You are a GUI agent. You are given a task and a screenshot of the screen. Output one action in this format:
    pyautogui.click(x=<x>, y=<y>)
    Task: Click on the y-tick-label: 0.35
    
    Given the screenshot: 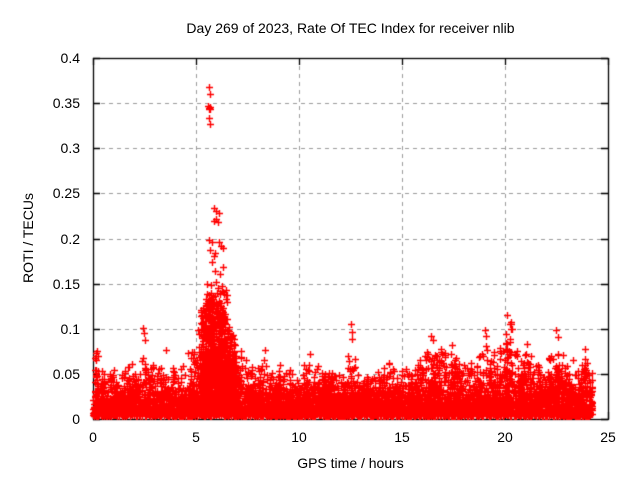 What is the action you would take?
    pyautogui.click(x=66, y=103)
    